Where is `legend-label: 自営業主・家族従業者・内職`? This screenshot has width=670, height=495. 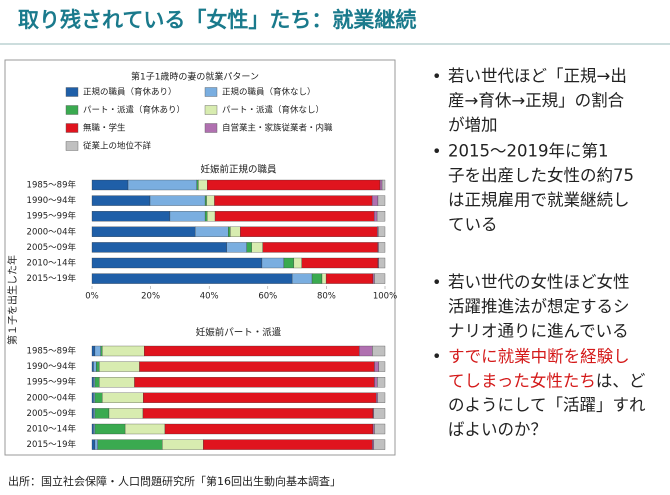
legend-label: 自営業主・家族従業者・内職 is located at coordinates (277, 128).